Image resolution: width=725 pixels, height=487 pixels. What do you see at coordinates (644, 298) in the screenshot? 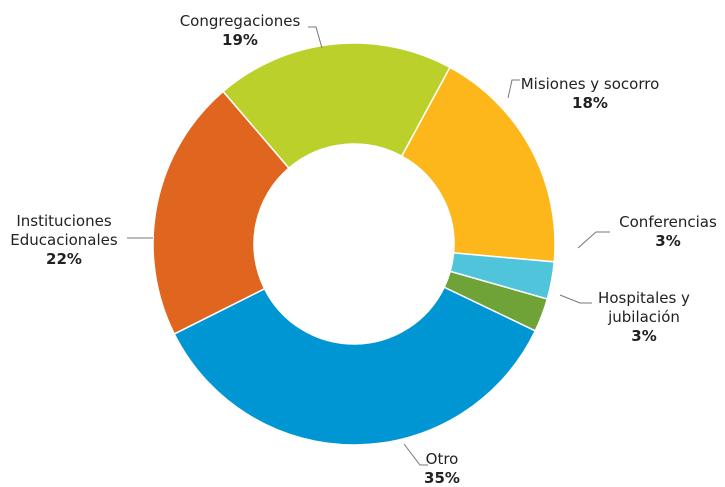
I see `slice-label-2-line-0: Hospitales y` at bounding box center [644, 298].